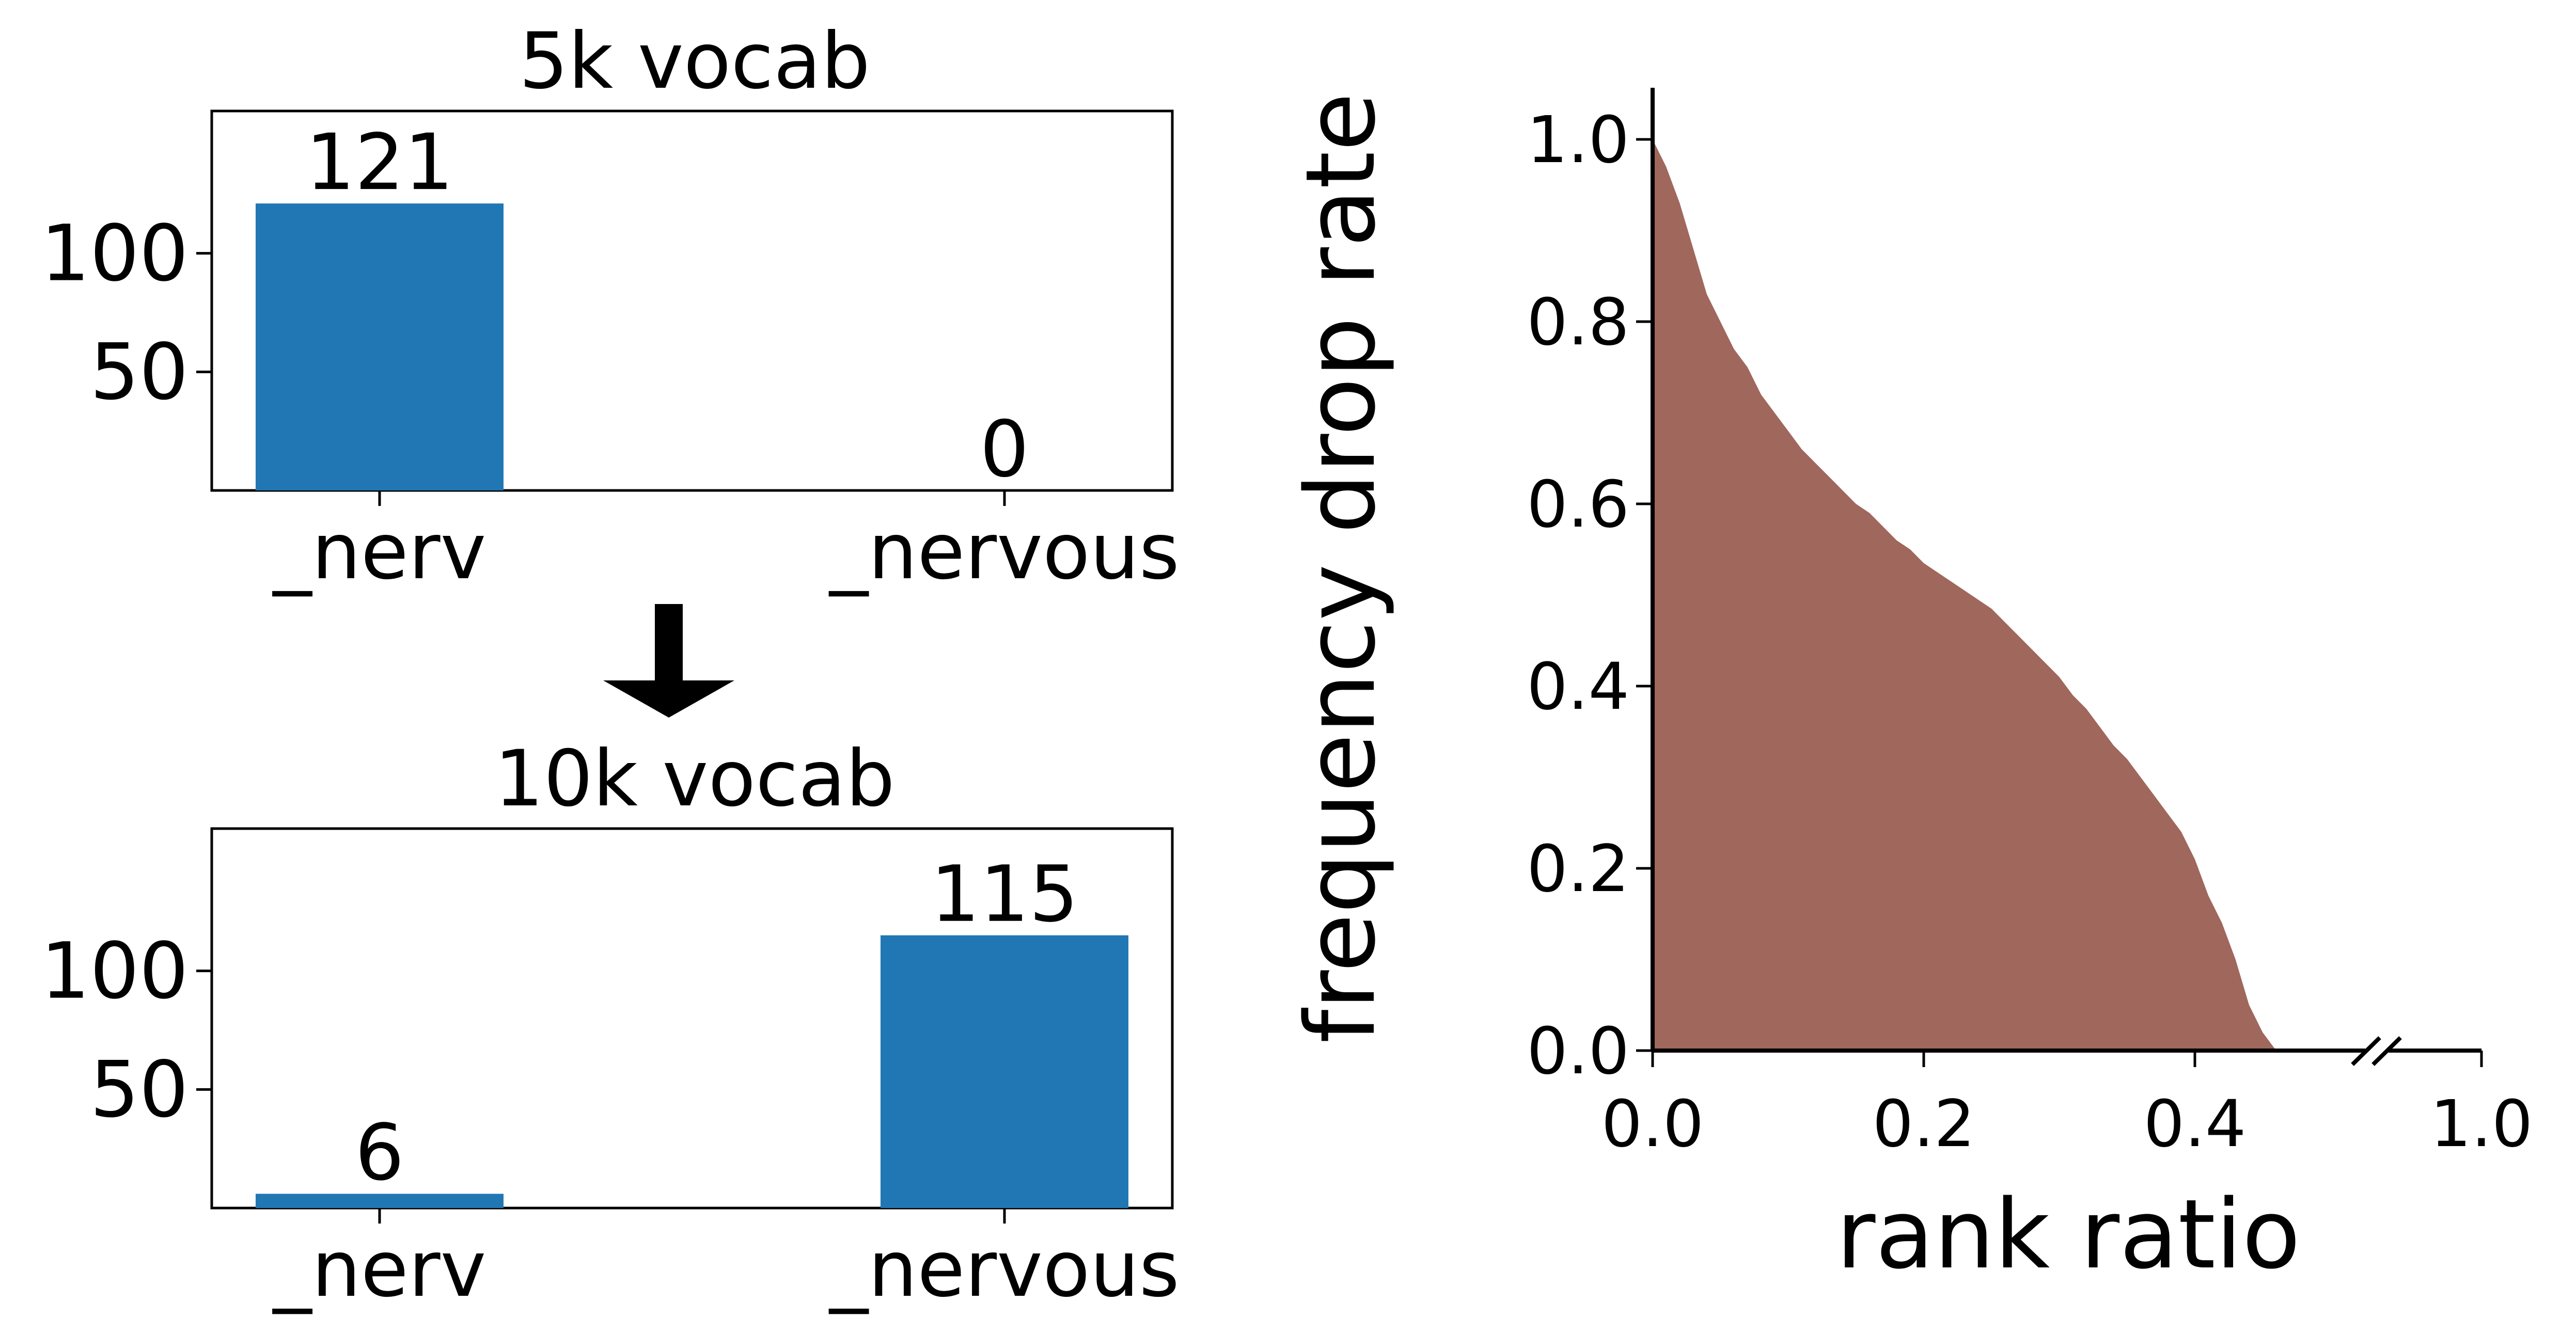 This screenshot has height=1334, width=2576. What do you see at coordinates (1340, 567) in the screenshot?
I see `y-axis-label: frequency drop rate` at bounding box center [1340, 567].